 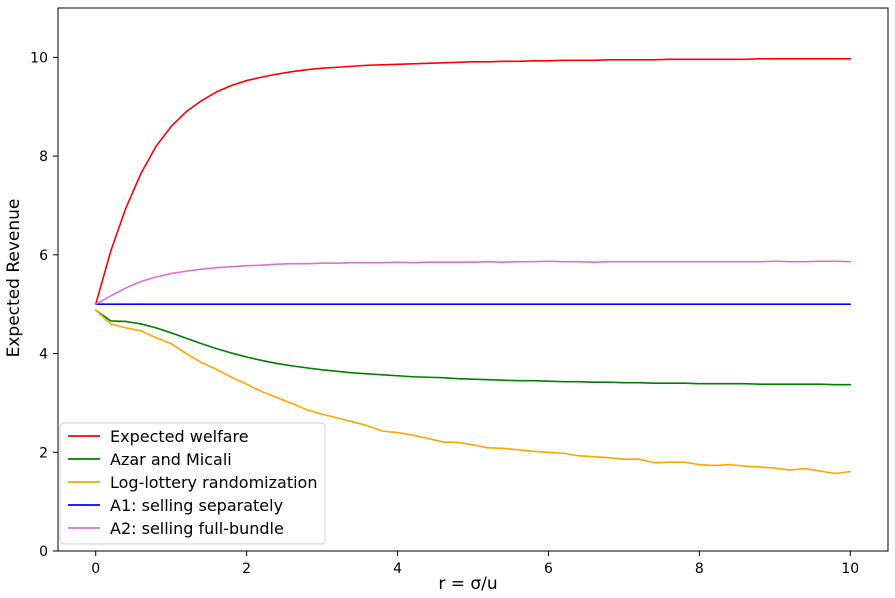 What do you see at coordinates (43, 552) in the screenshot?
I see `y-tick-label: 0` at bounding box center [43, 552].